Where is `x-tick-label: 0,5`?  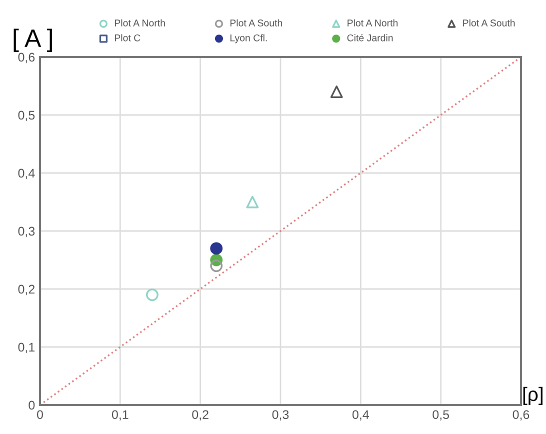 x-tick-label: 0,5 is located at coordinates (440, 415).